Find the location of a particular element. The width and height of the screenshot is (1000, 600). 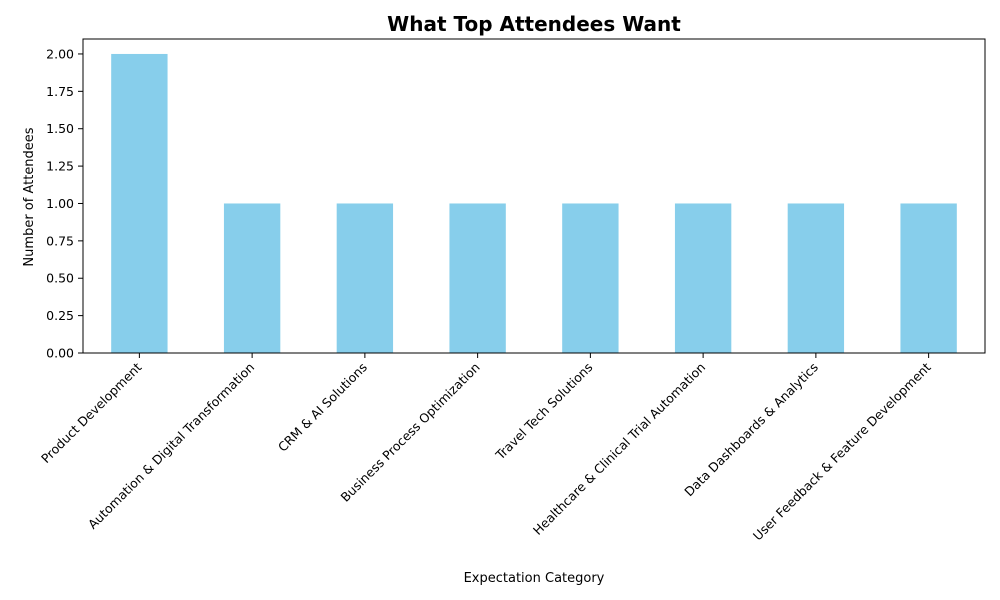

x-tick-label: Data Dashboards & Analytics is located at coordinates (751, 430).